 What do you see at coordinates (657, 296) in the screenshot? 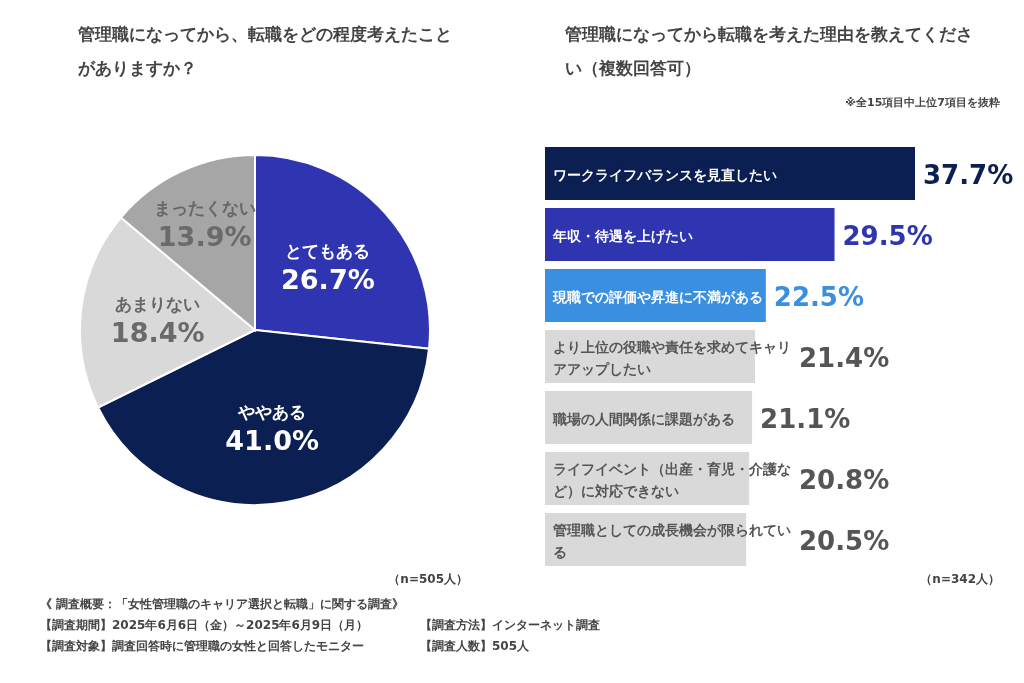
I see `y-tick-label: 現職での評価や昇進に不満がある` at bounding box center [657, 296].